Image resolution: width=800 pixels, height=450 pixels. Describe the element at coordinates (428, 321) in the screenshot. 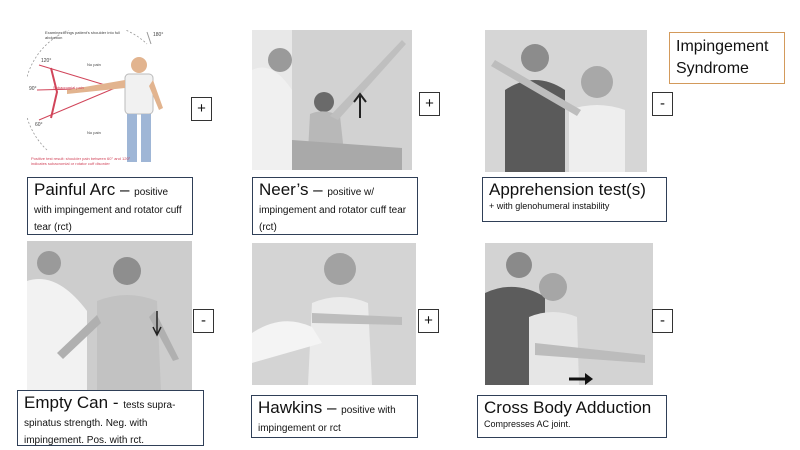

I see `hawkins-sign: +` at that location.